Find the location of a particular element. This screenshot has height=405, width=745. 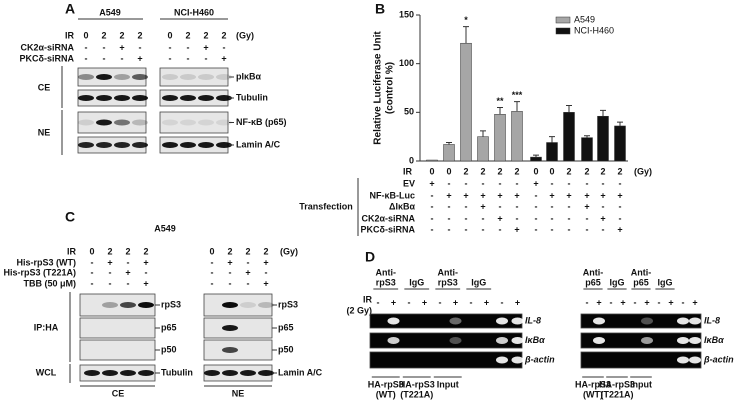

legend-label: NCI-H460 is located at coordinates (594, 30).